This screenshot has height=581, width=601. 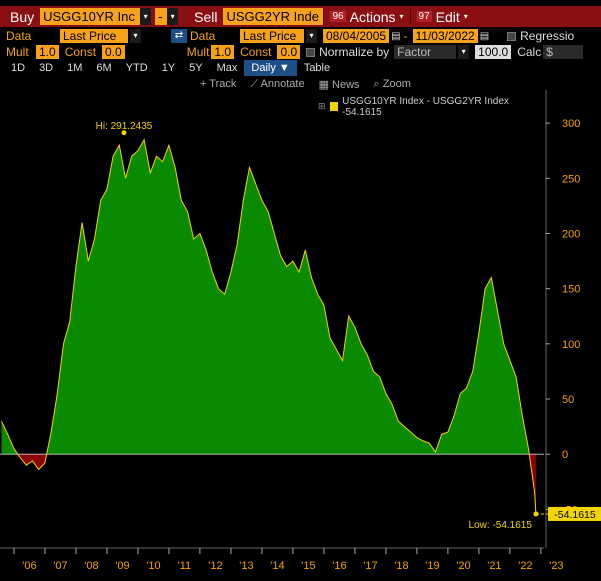 I want to click on y-tick-label: 250, so click(x=571, y=179).